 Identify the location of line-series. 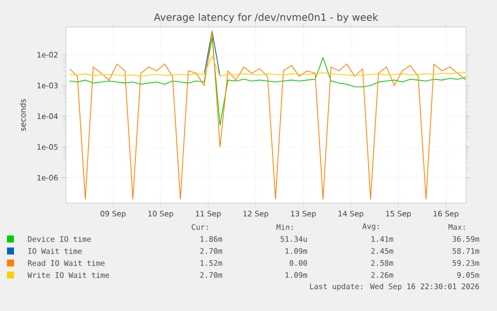
(267, 66).